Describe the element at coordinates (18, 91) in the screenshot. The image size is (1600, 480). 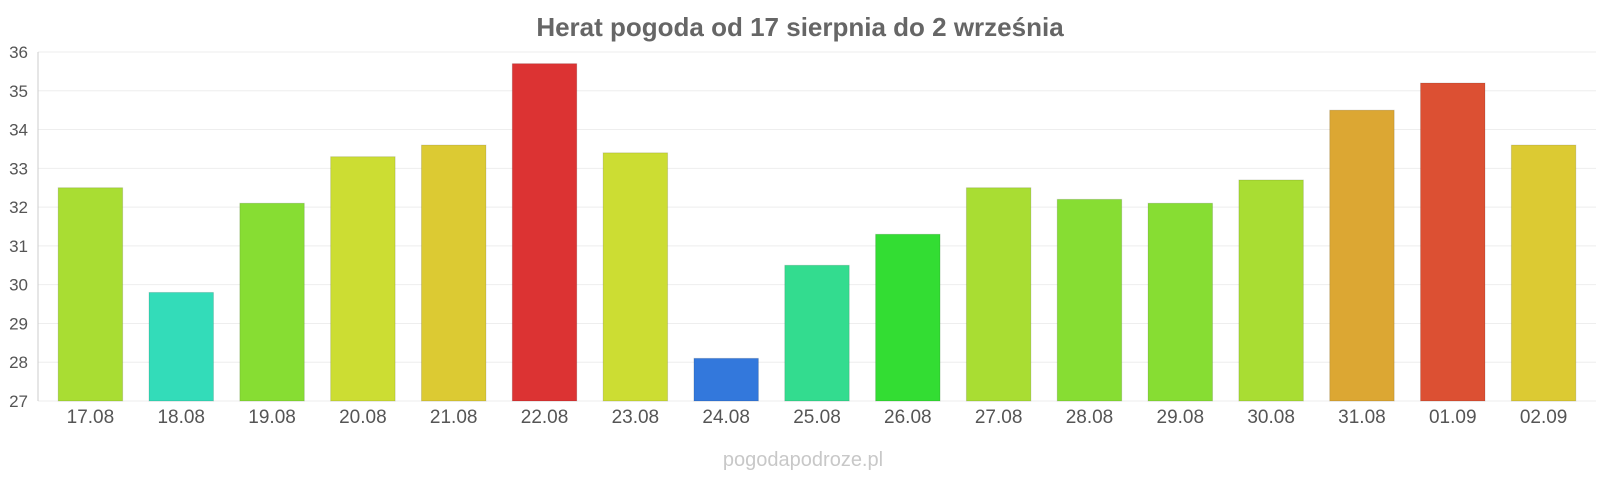
I see `y-tick-label: 35` at that location.